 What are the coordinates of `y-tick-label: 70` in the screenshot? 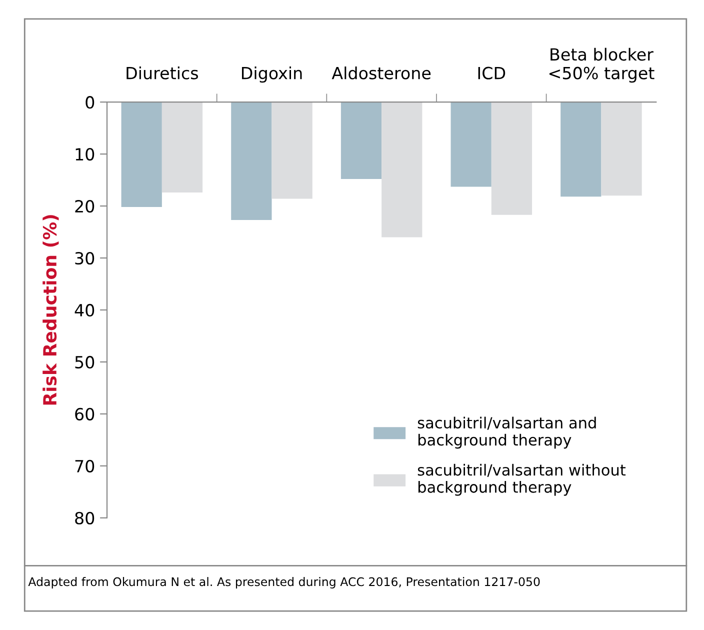 It's located at (84, 466).